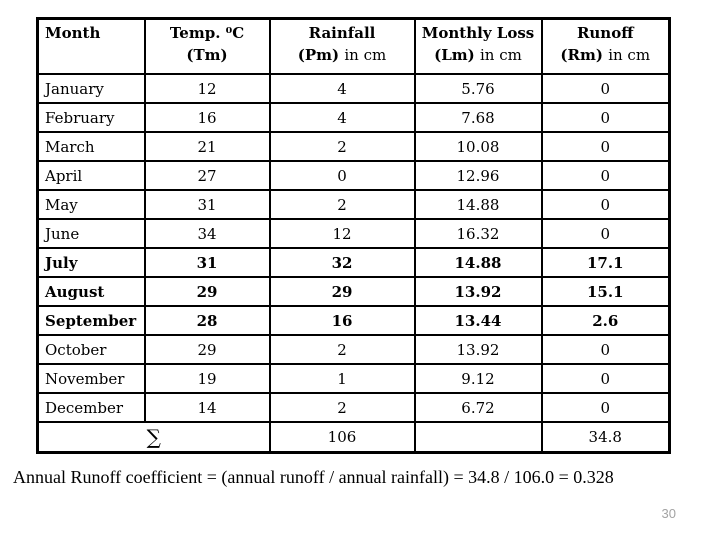 This screenshot has height=540, width=720. What do you see at coordinates (91, 378) in the screenshot?
I see `month-cell: November` at bounding box center [91, 378].